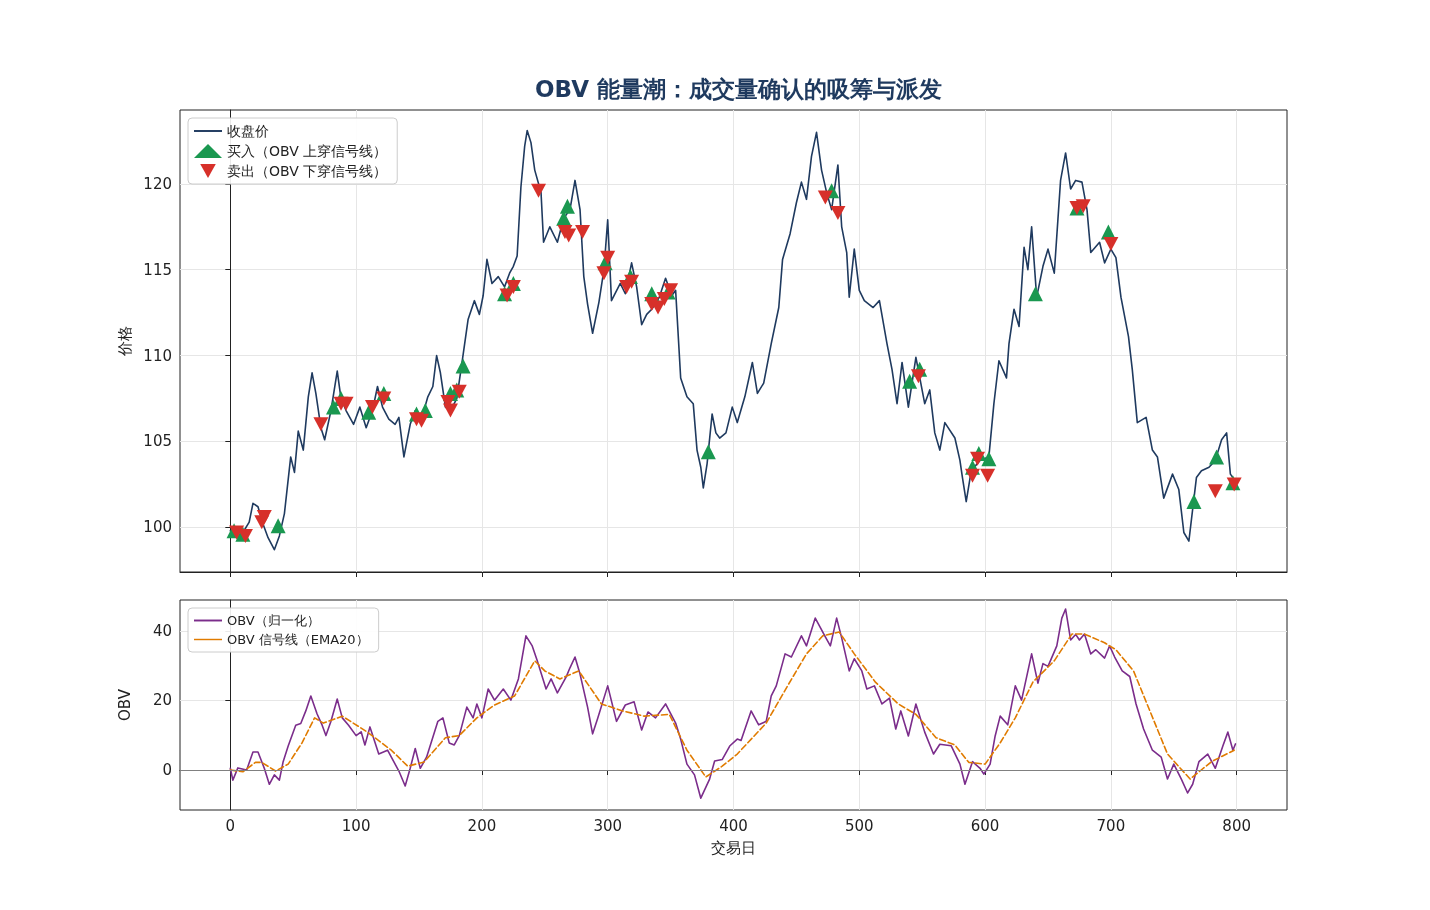  Describe the element at coordinates (298, 639) in the screenshot. I see `text: OBV 信号线（EMA20）` at that location.